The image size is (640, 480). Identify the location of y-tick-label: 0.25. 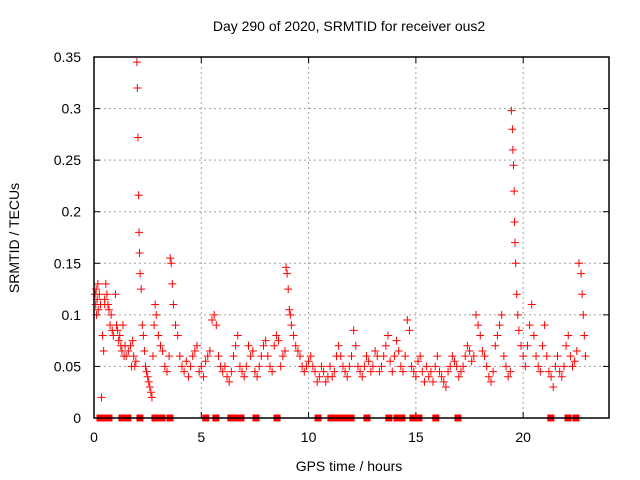
(67, 160).